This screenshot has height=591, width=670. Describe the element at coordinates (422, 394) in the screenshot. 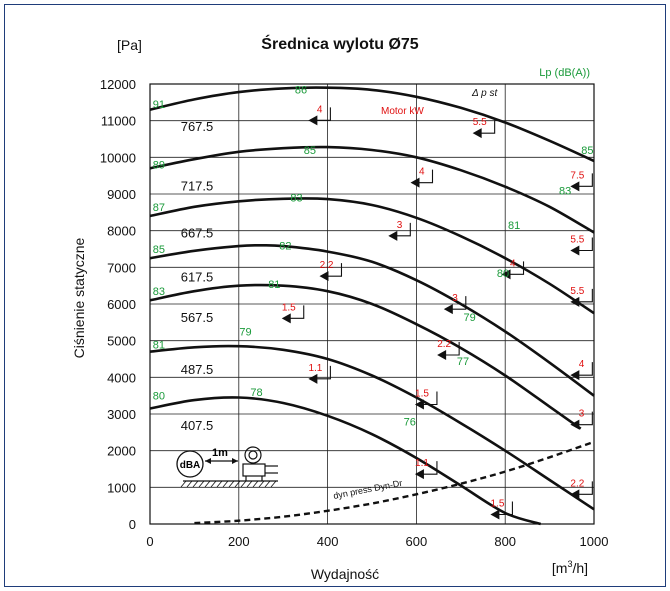

I see `motor-power-label: 1.5` at that location.